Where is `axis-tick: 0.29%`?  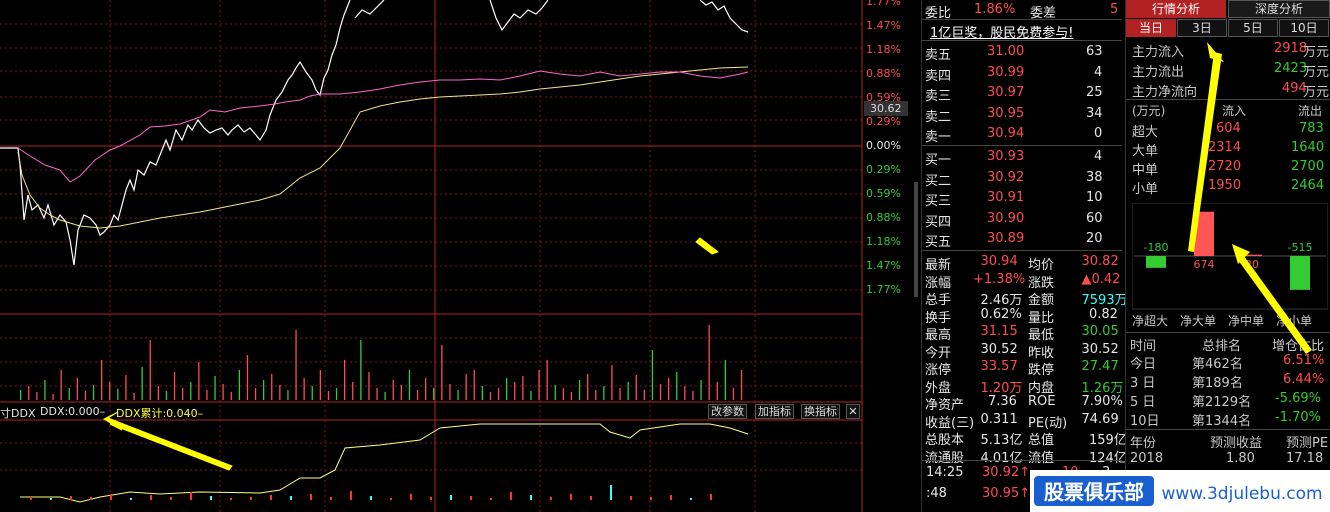 axis-tick: 0.29% is located at coordinates (883, 169).